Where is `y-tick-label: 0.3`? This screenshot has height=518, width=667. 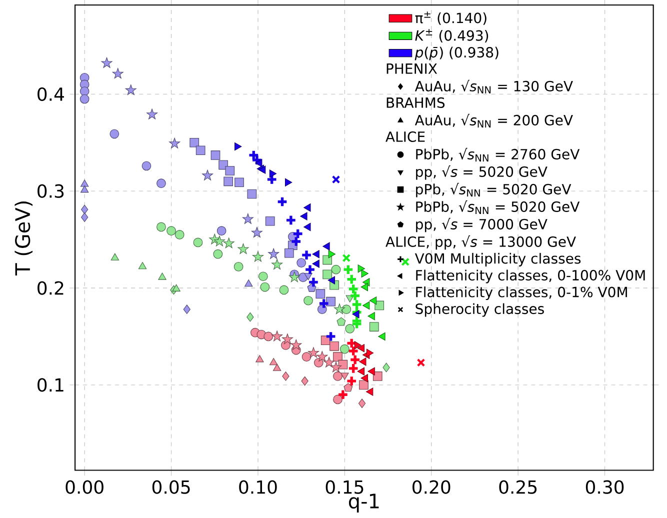
y-tick-label: 0.3 is located at coordinates (51, 191).